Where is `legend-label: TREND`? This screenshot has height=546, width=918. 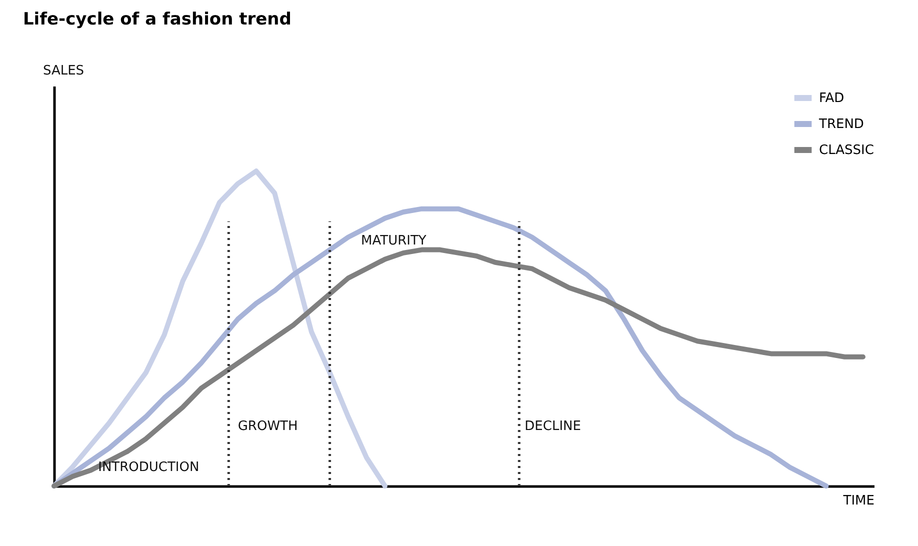
legend-label: TREND is located at coordinates (841, 124).